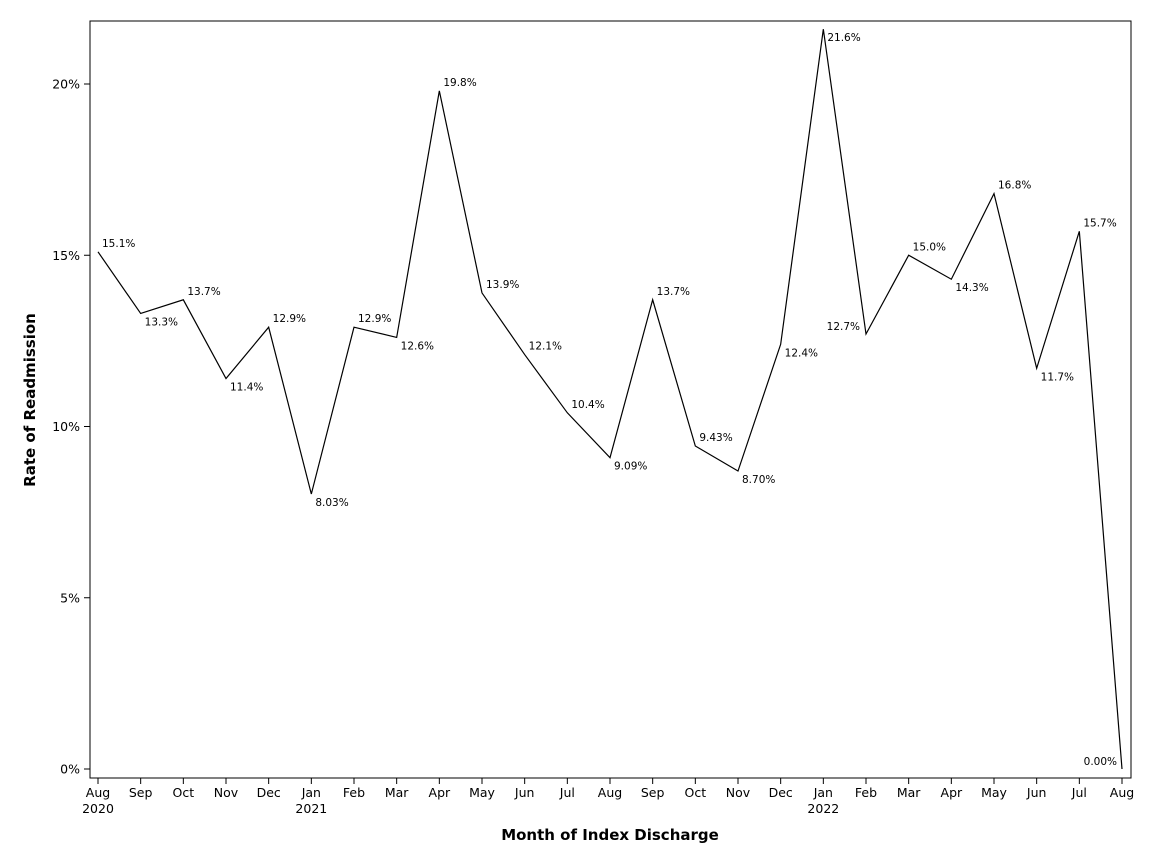 This screenshot has width=1152, height=864. I want to click on data-label-21: 16.8%, so click(1014, 186).